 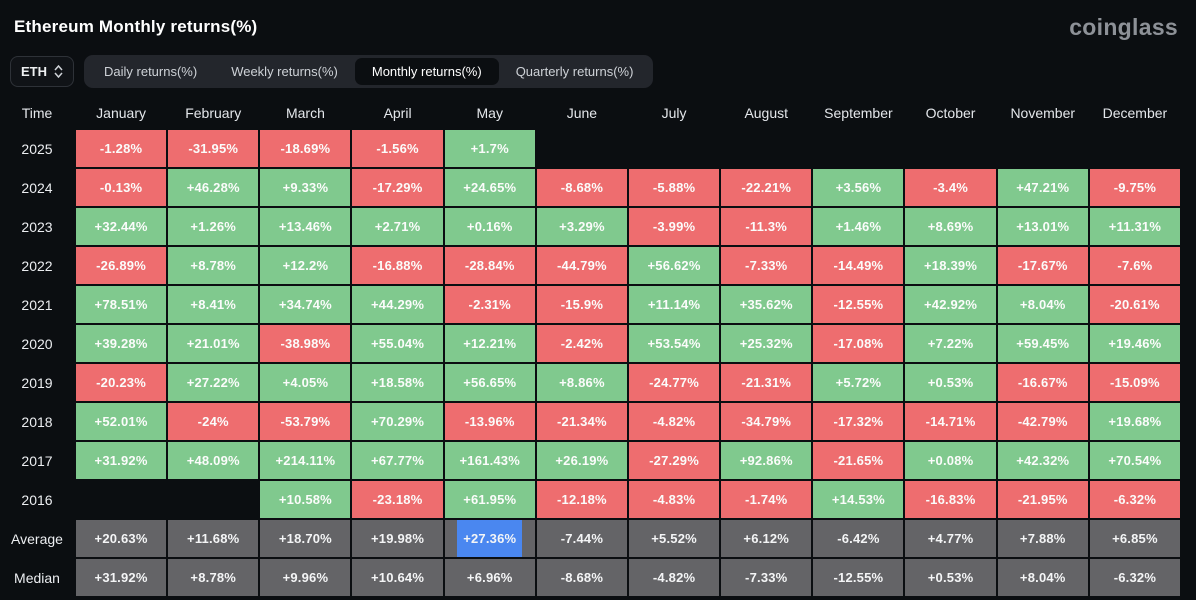 What do you see at coordinates (766, 265) in the screenshot?
I see `cell-2022-august: -7.33%` at bounding box center [766, 265].